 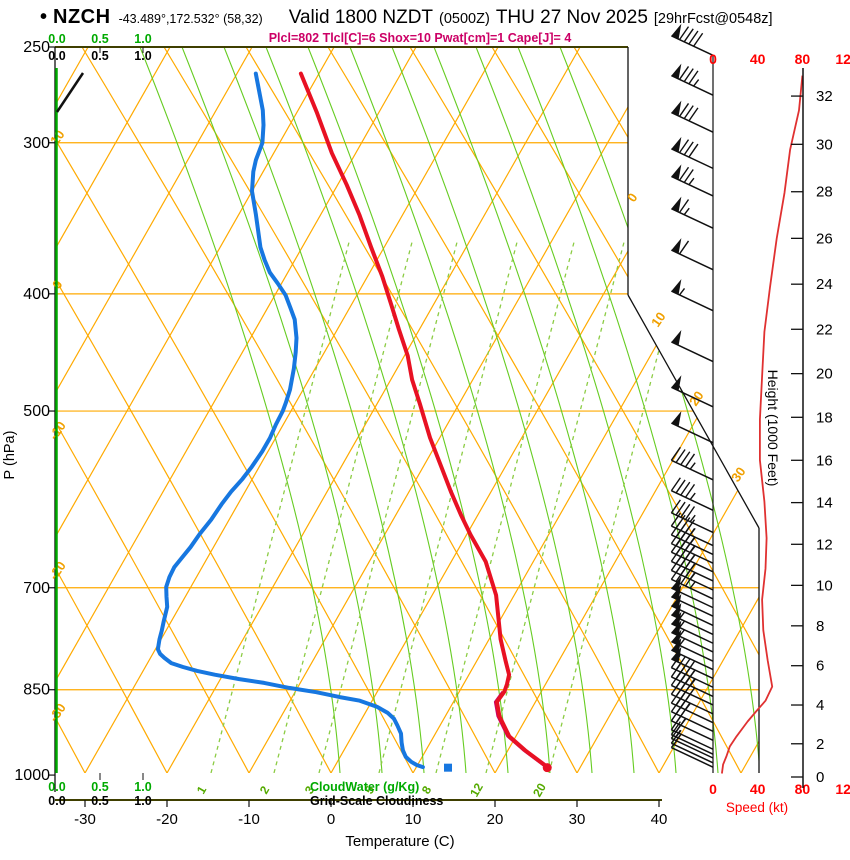 I want to click on valid-time-utc: (0500Z), so click(x=464, y=19).